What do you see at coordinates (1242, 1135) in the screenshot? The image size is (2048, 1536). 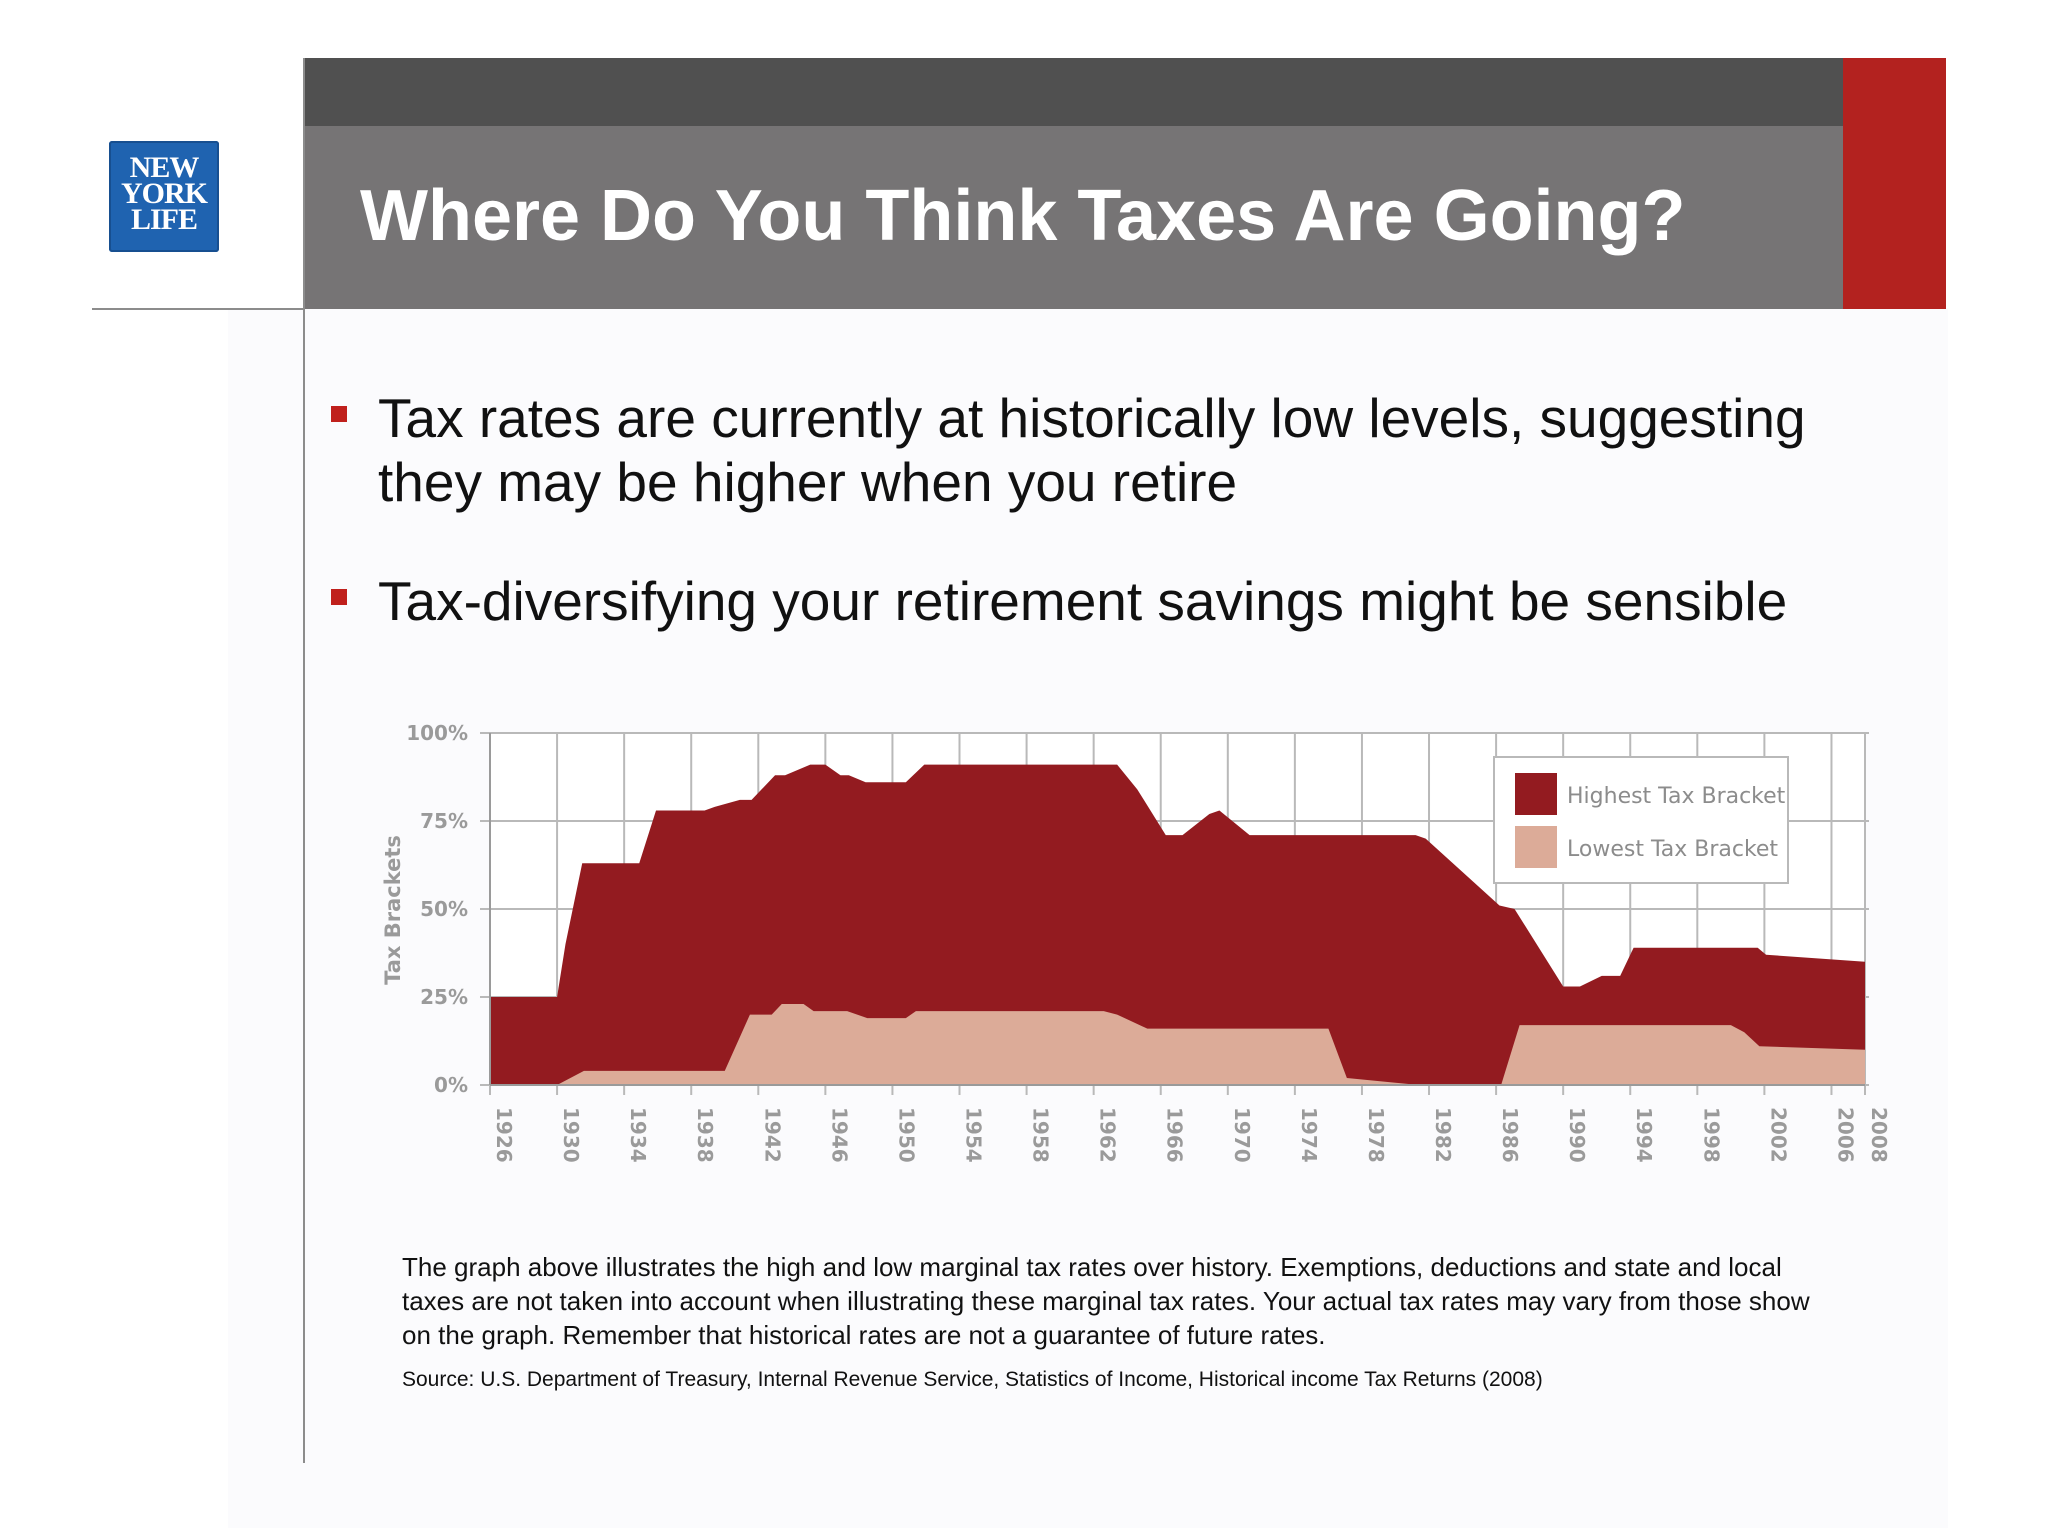 I see `x-tick-label: 1970` at bounding box center [1242, 1135].